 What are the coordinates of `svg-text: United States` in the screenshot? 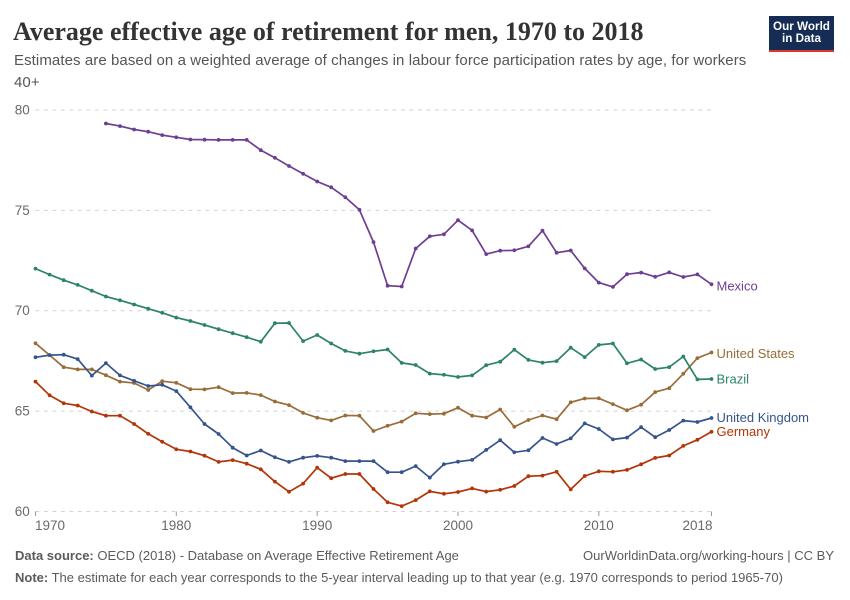 It's located at (756, 353).